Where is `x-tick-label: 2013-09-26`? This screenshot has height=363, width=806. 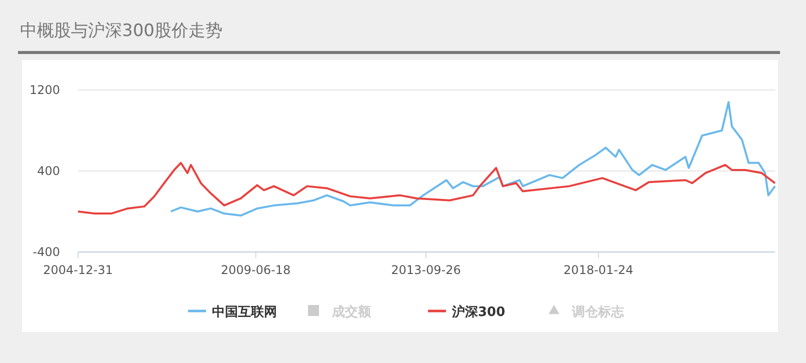 x-tick-label: 2013-09-26 is located at coordinates (426, 270).